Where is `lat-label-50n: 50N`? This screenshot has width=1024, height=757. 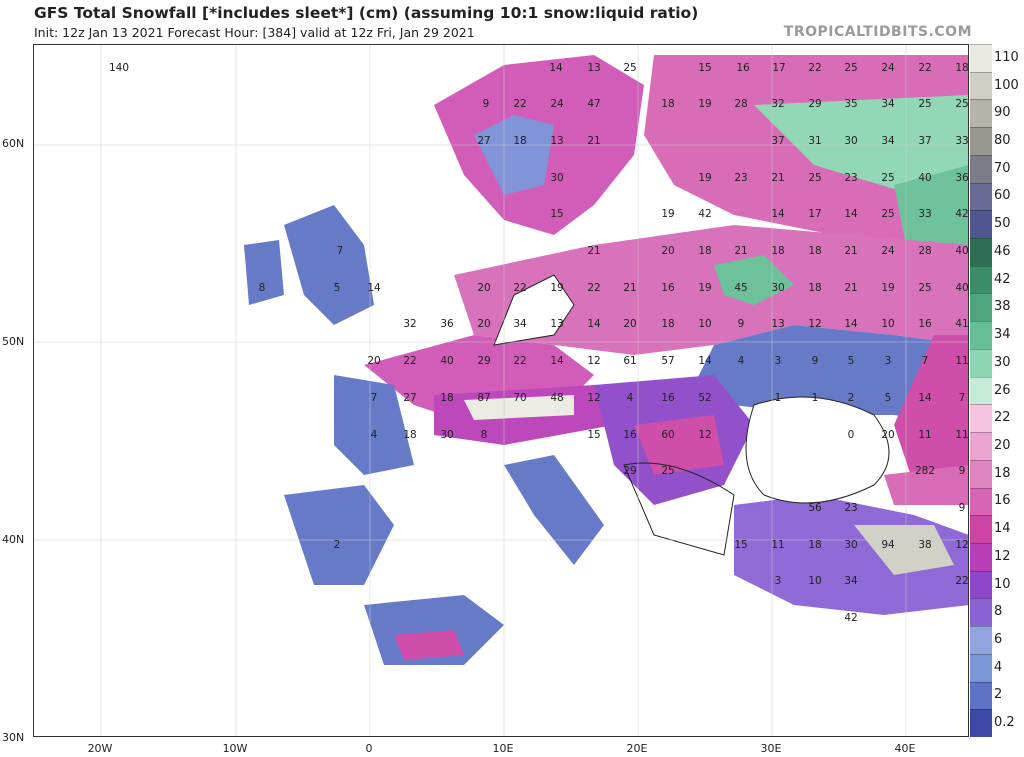
lat-label-50n: 50N is located at coordinates (13, 341).